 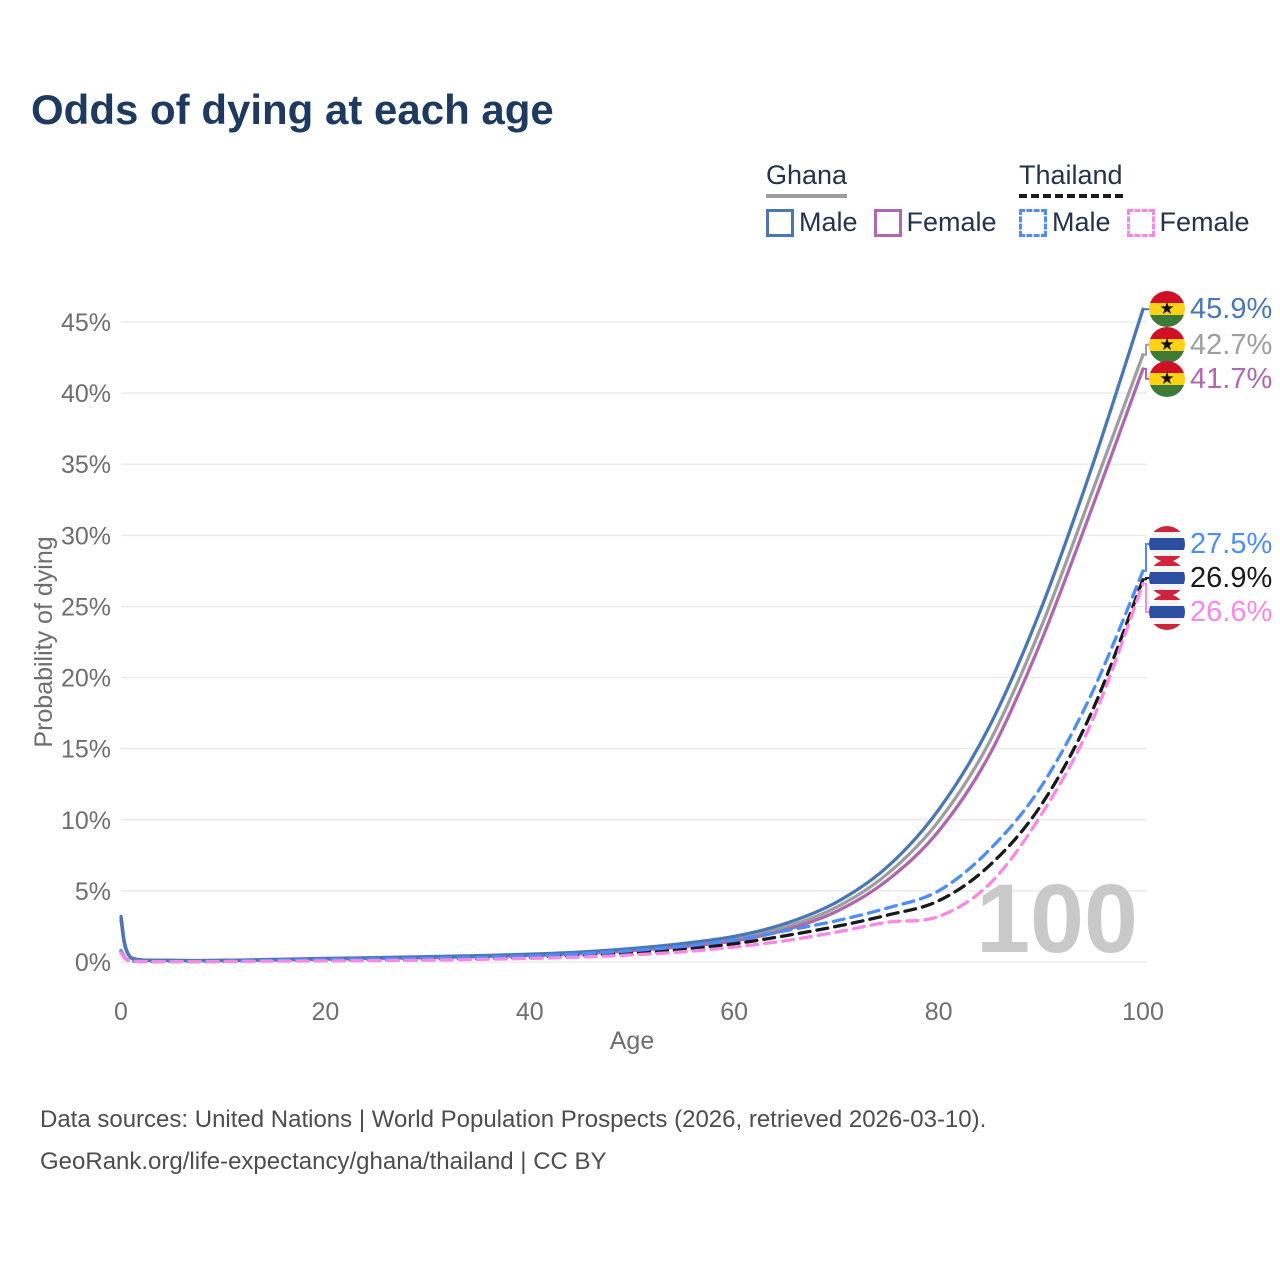 I want to click on y-tick-label: 5%, so click(x=93, y=892).